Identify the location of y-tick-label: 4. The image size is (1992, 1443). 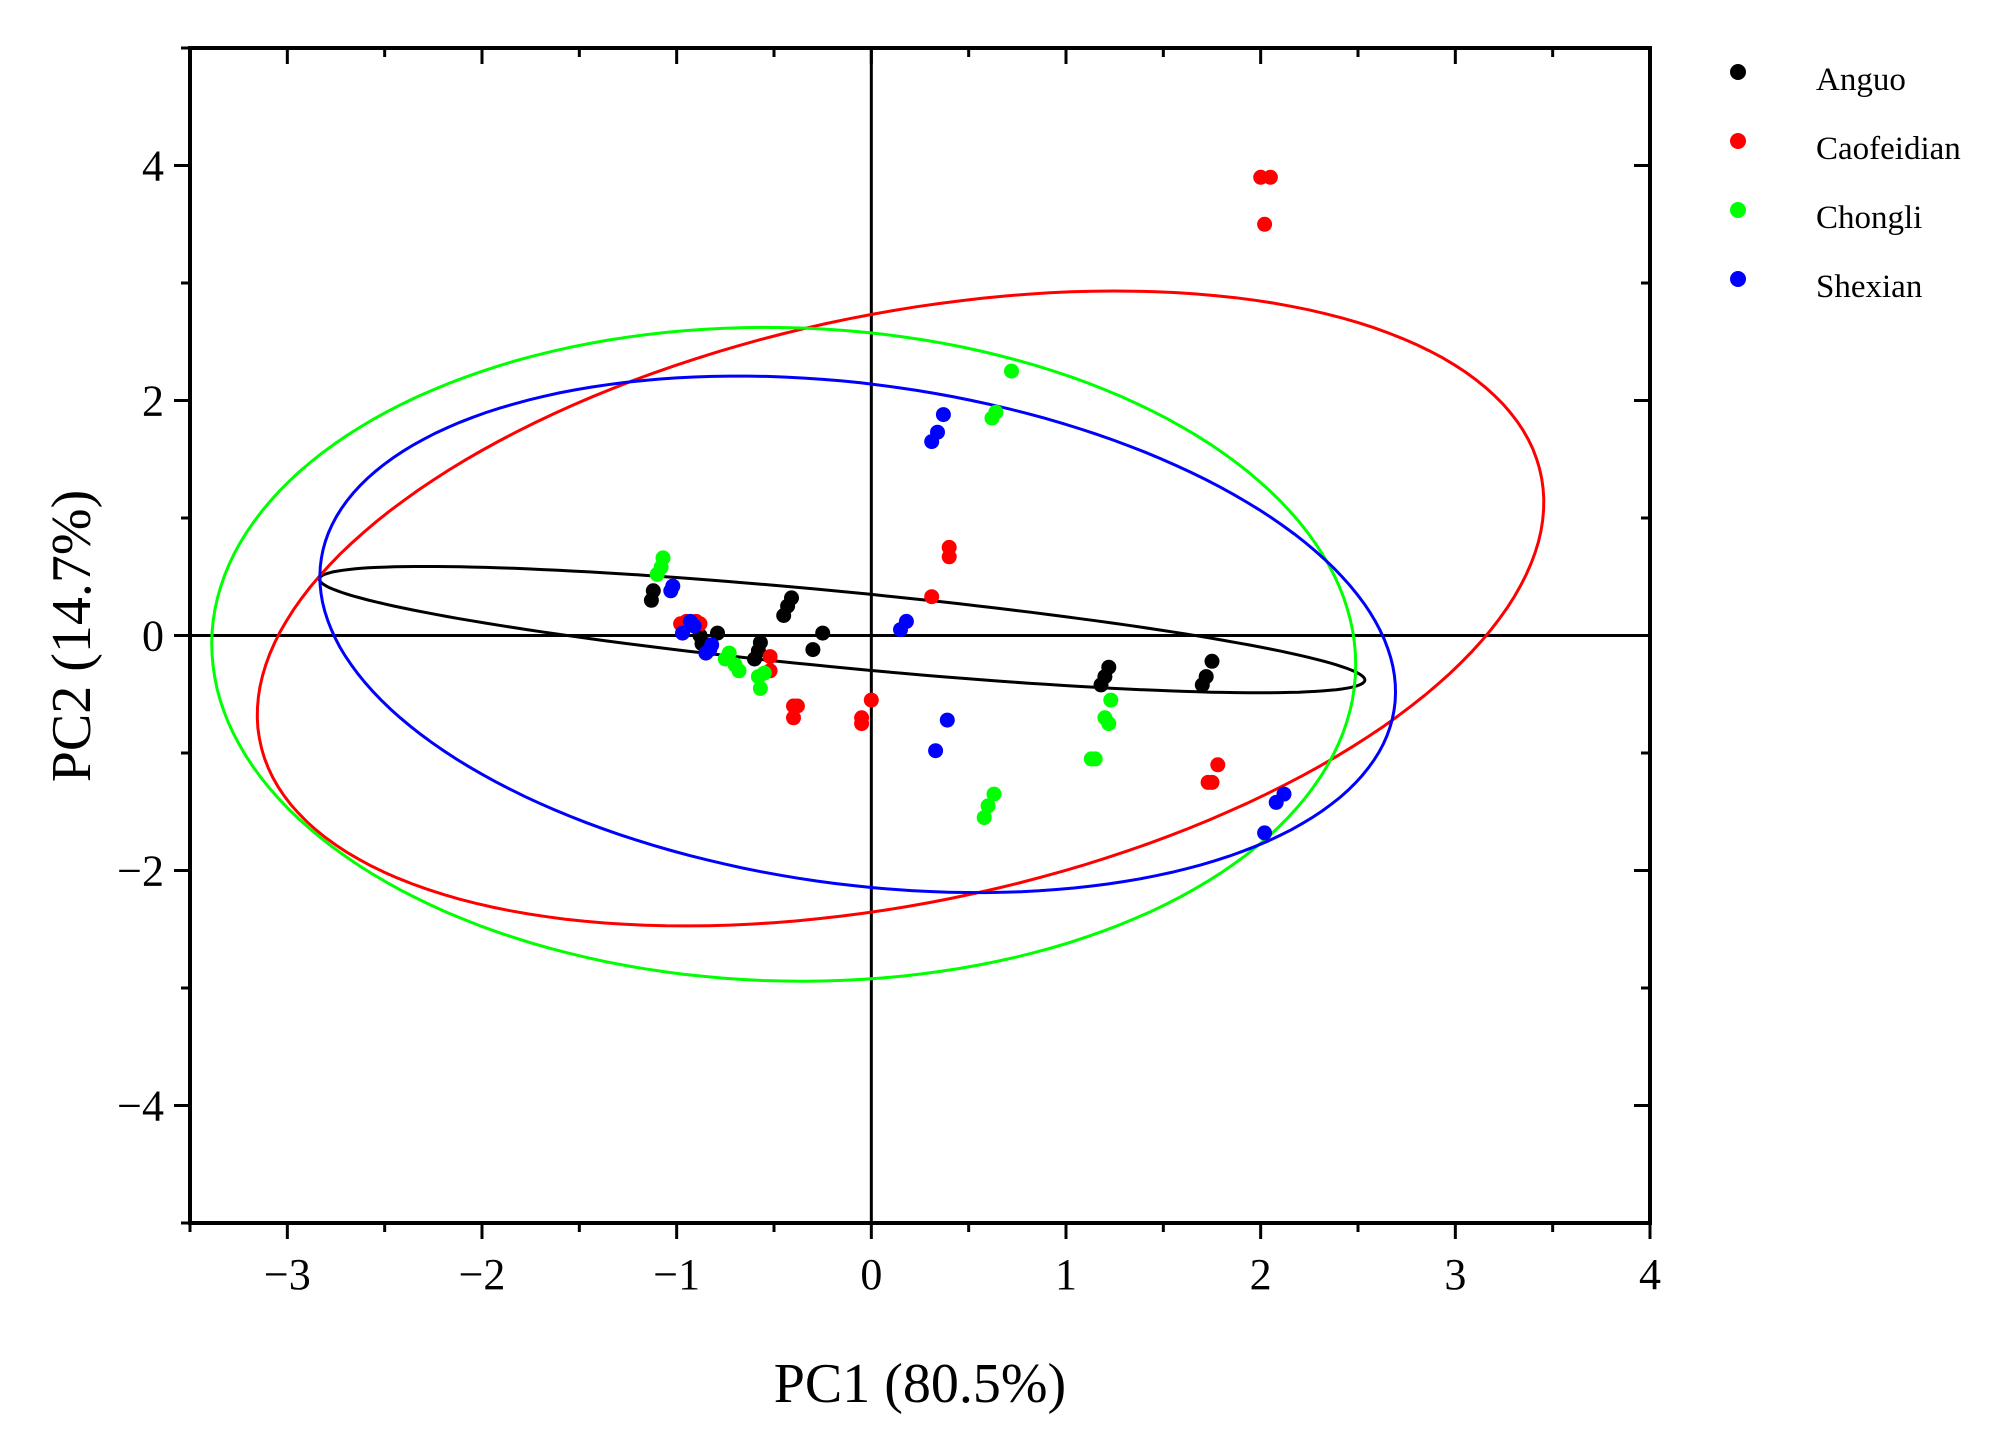
(153, 166).